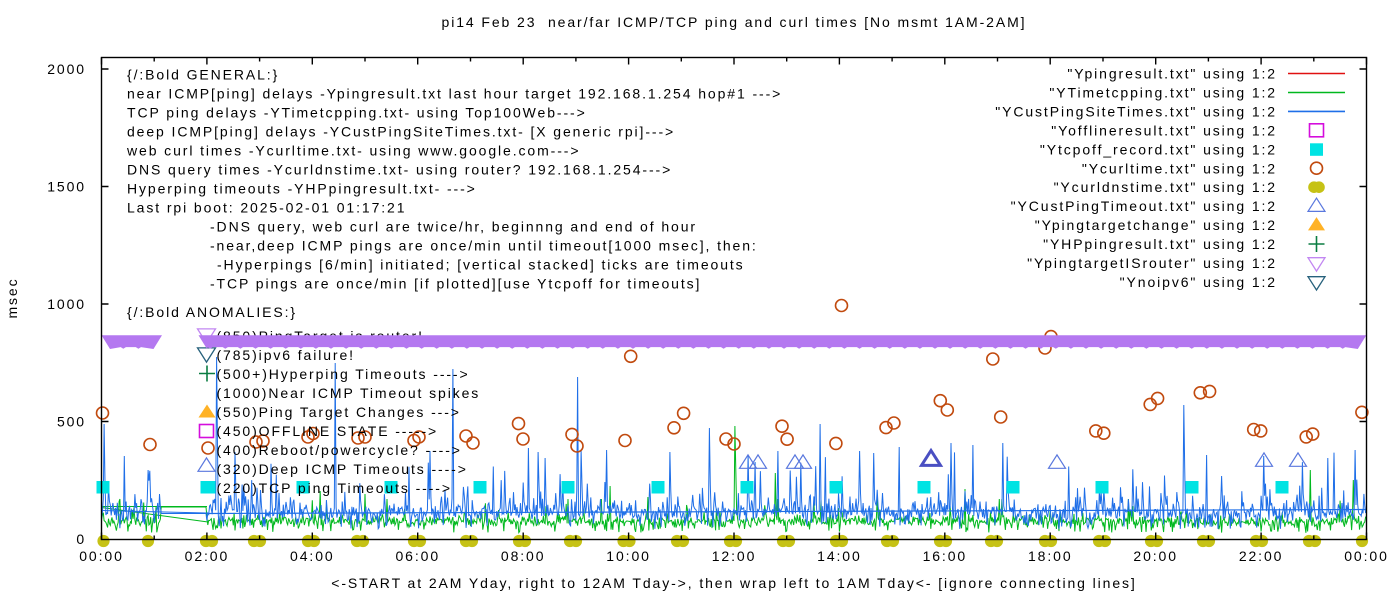  I want to click on svg-text: 500, so click(71, 422).